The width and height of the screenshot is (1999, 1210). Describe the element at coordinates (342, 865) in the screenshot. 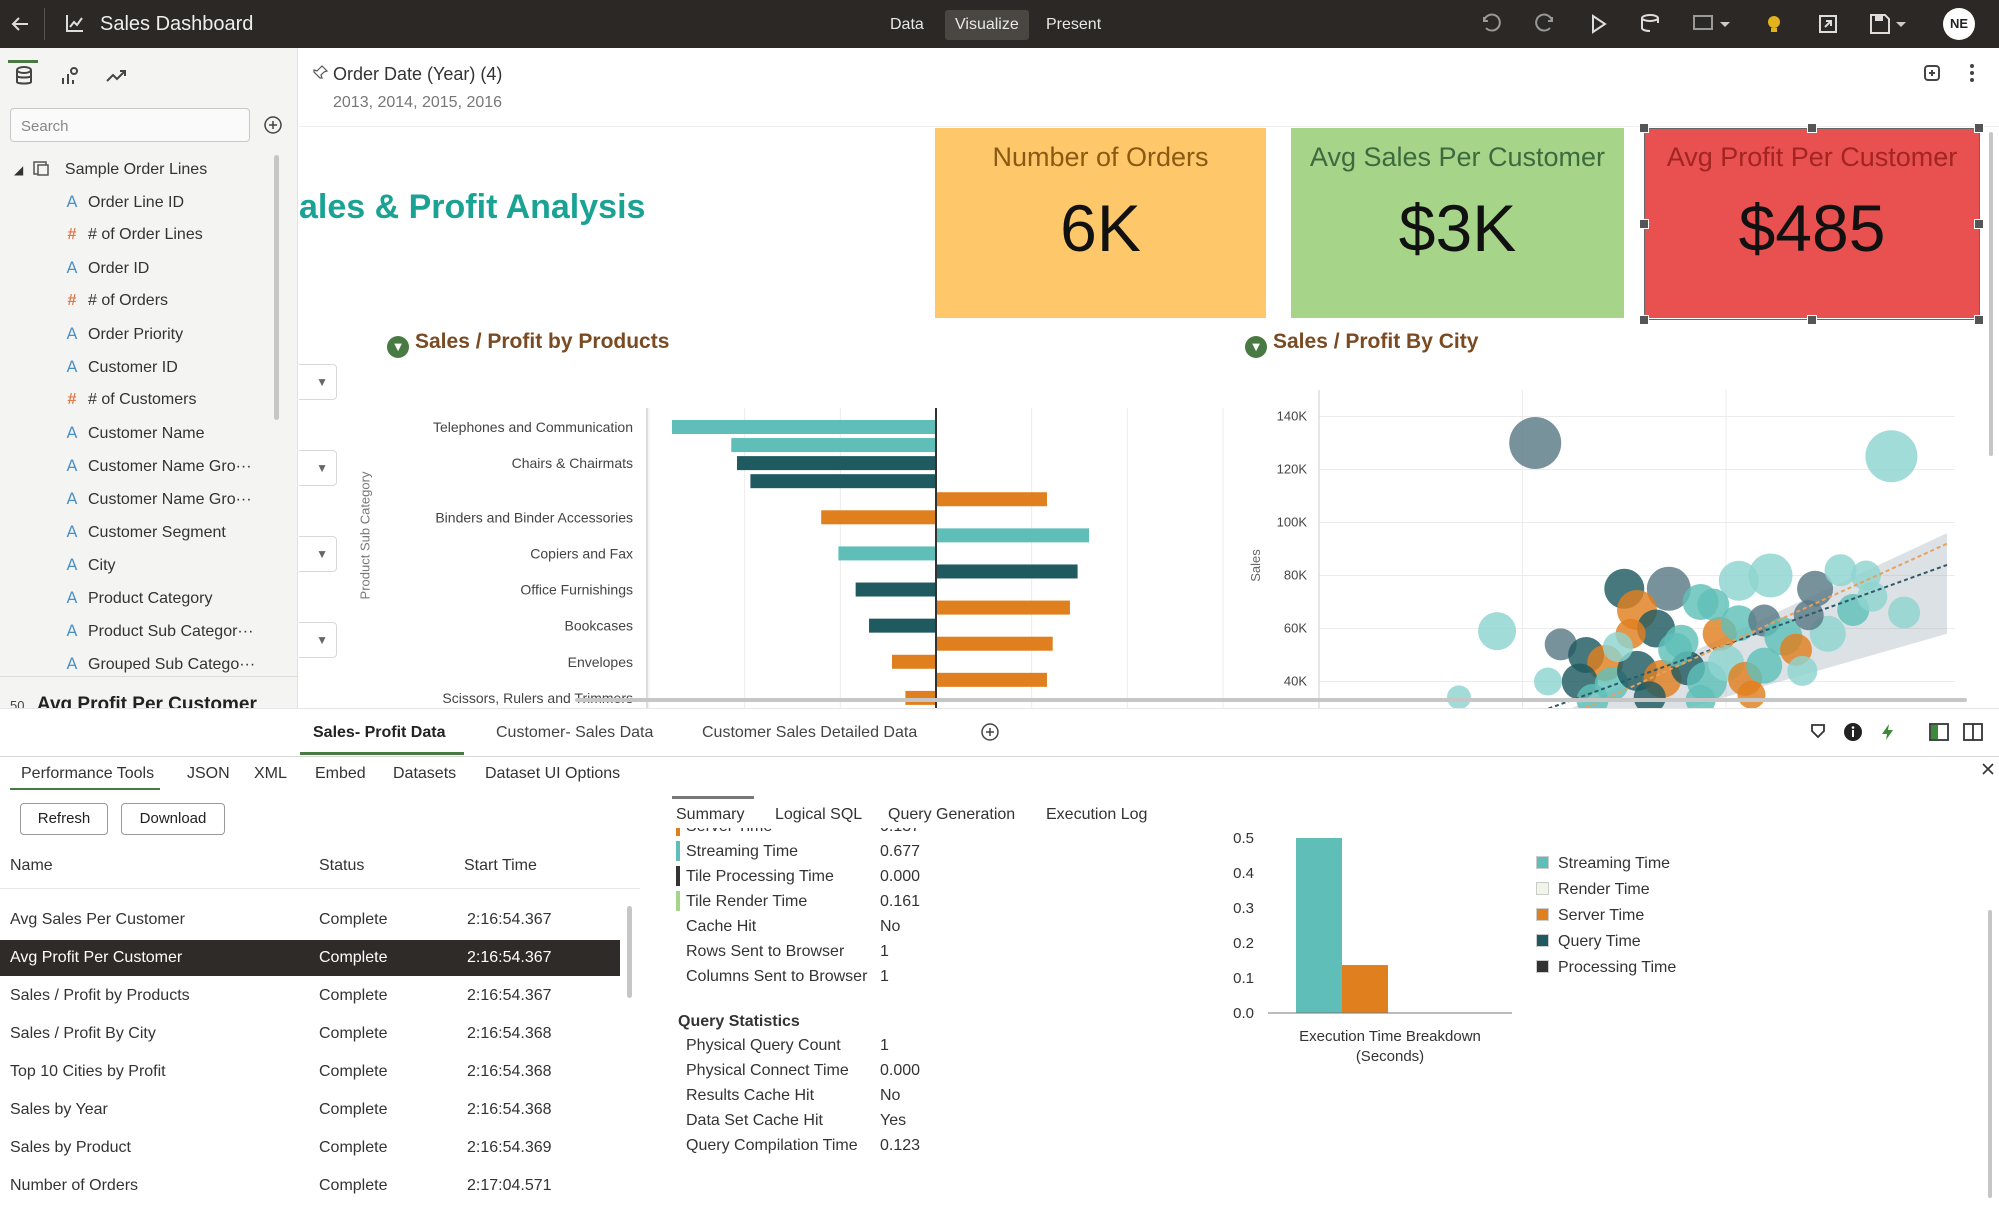

I see `col-header-status: Status` at that location.